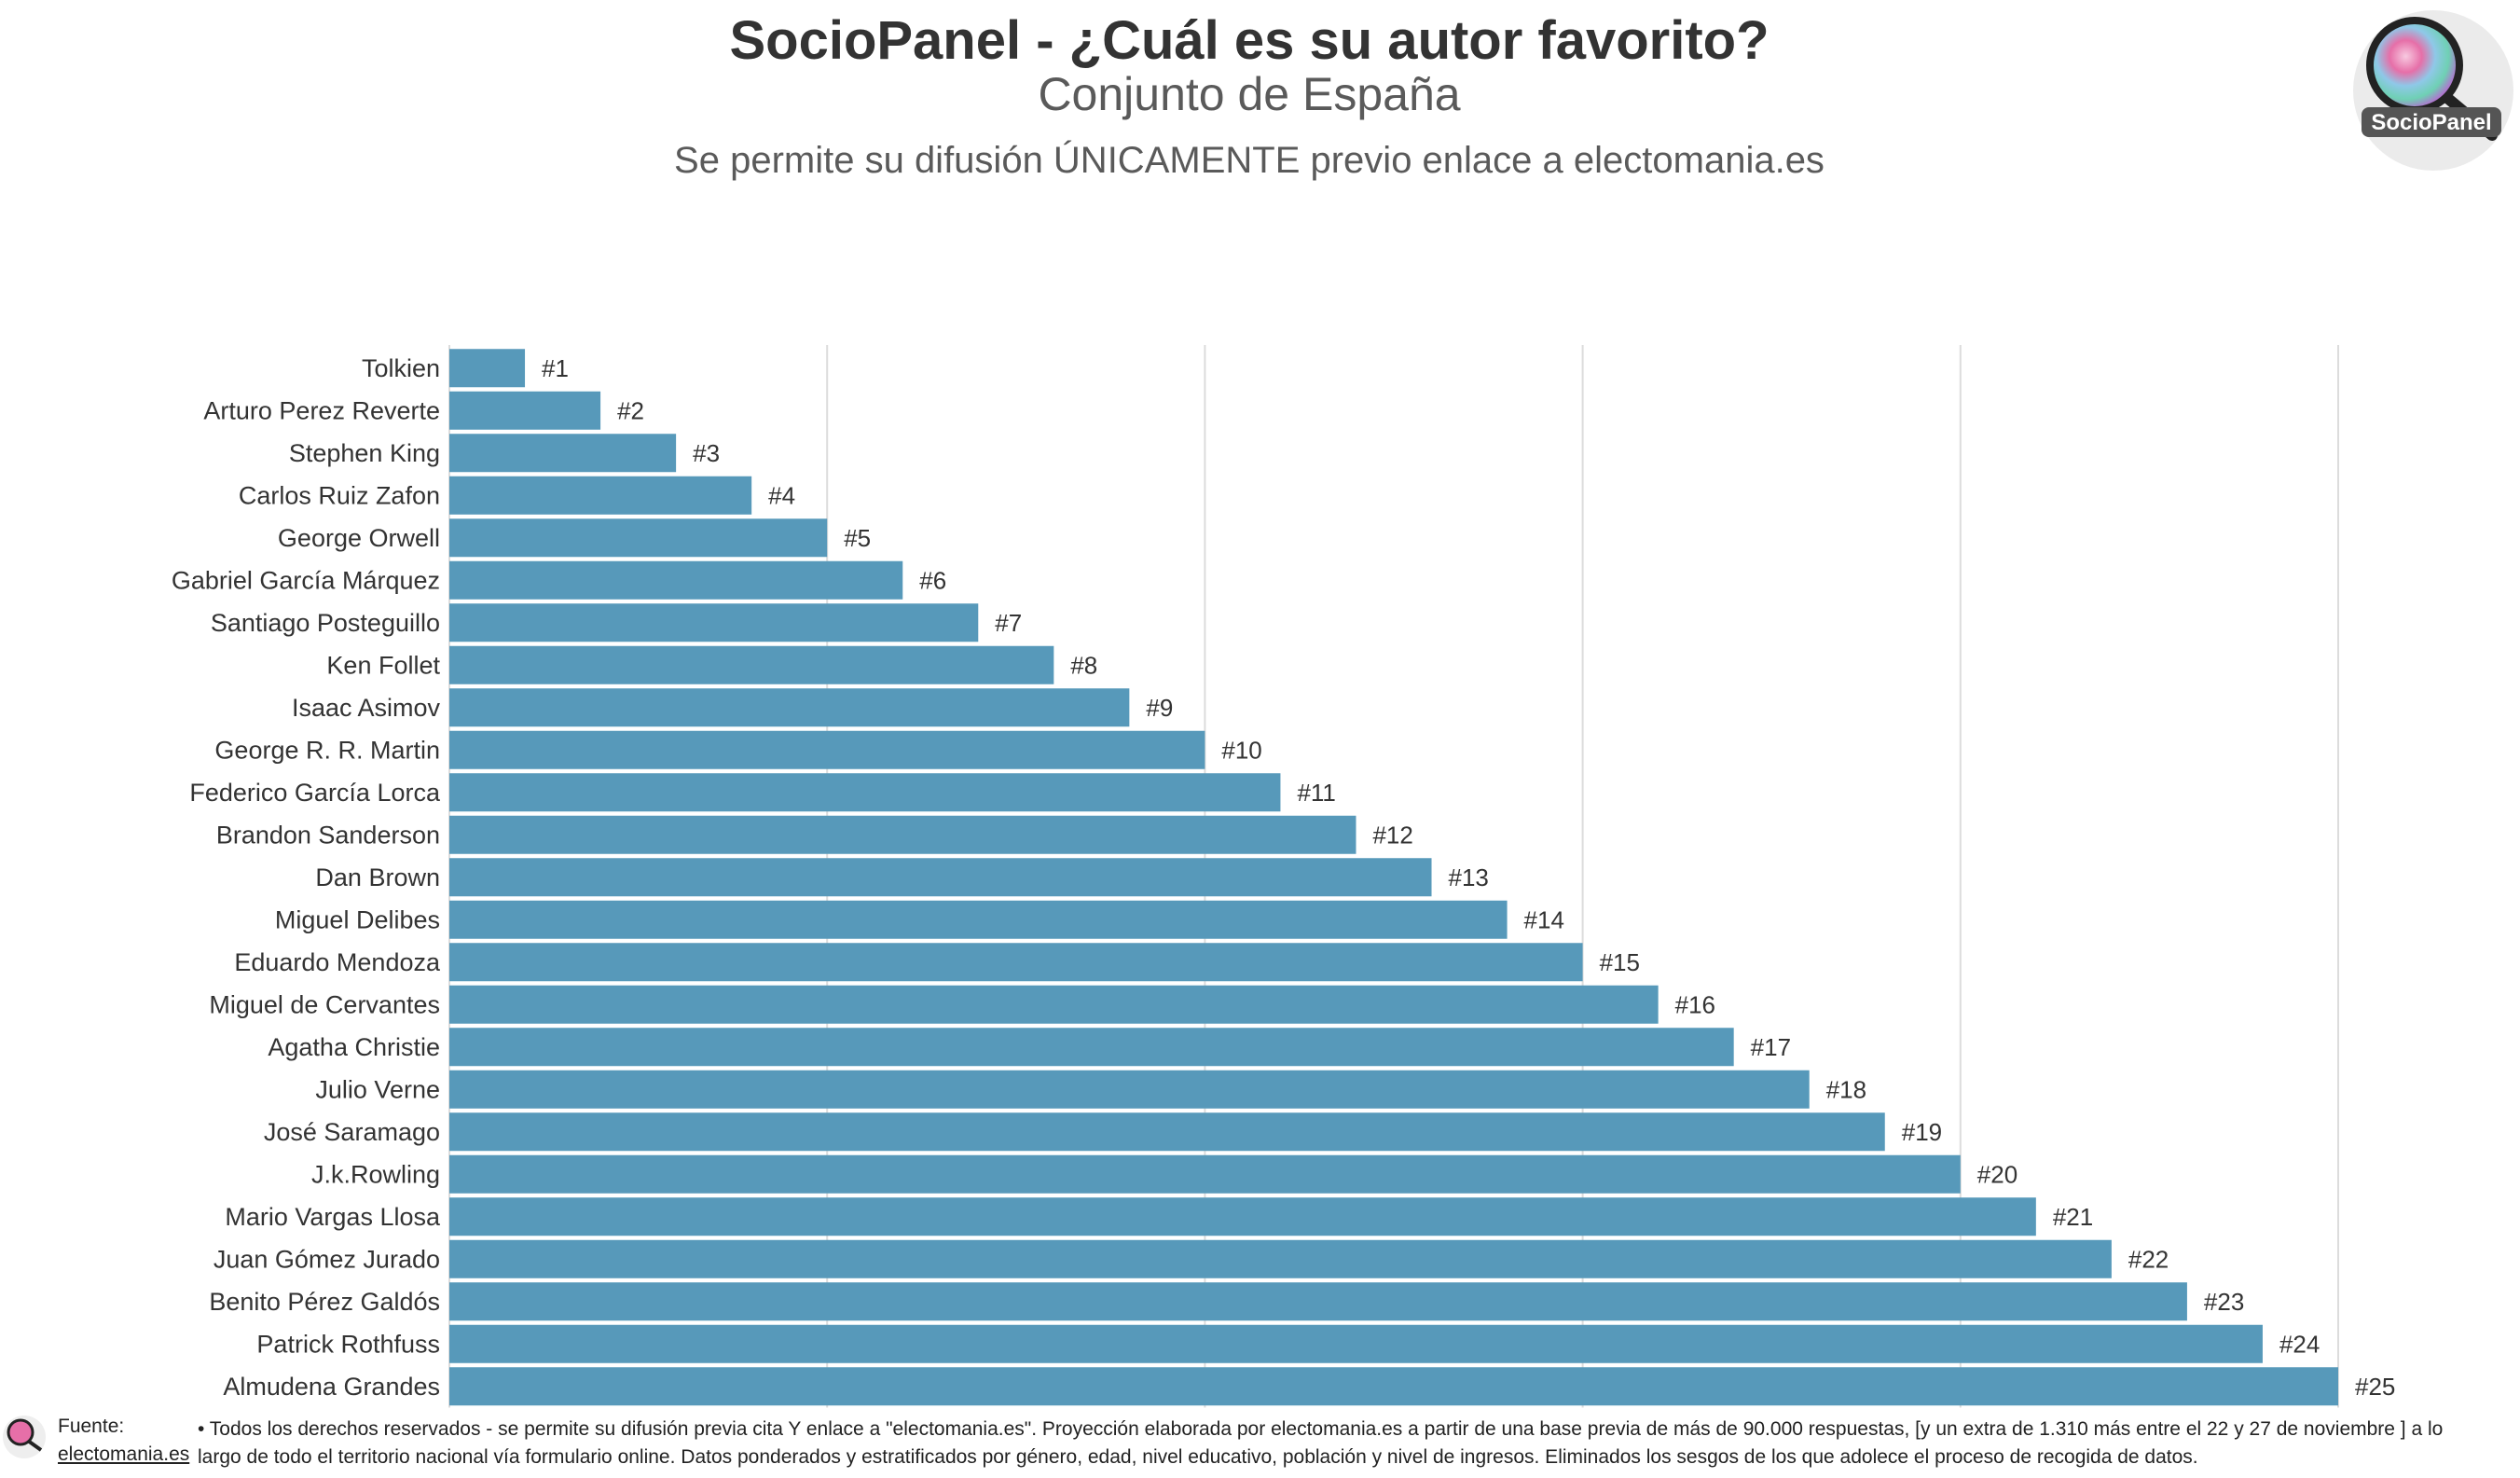  I want to click on value-label: #8, so click(1083, 665).